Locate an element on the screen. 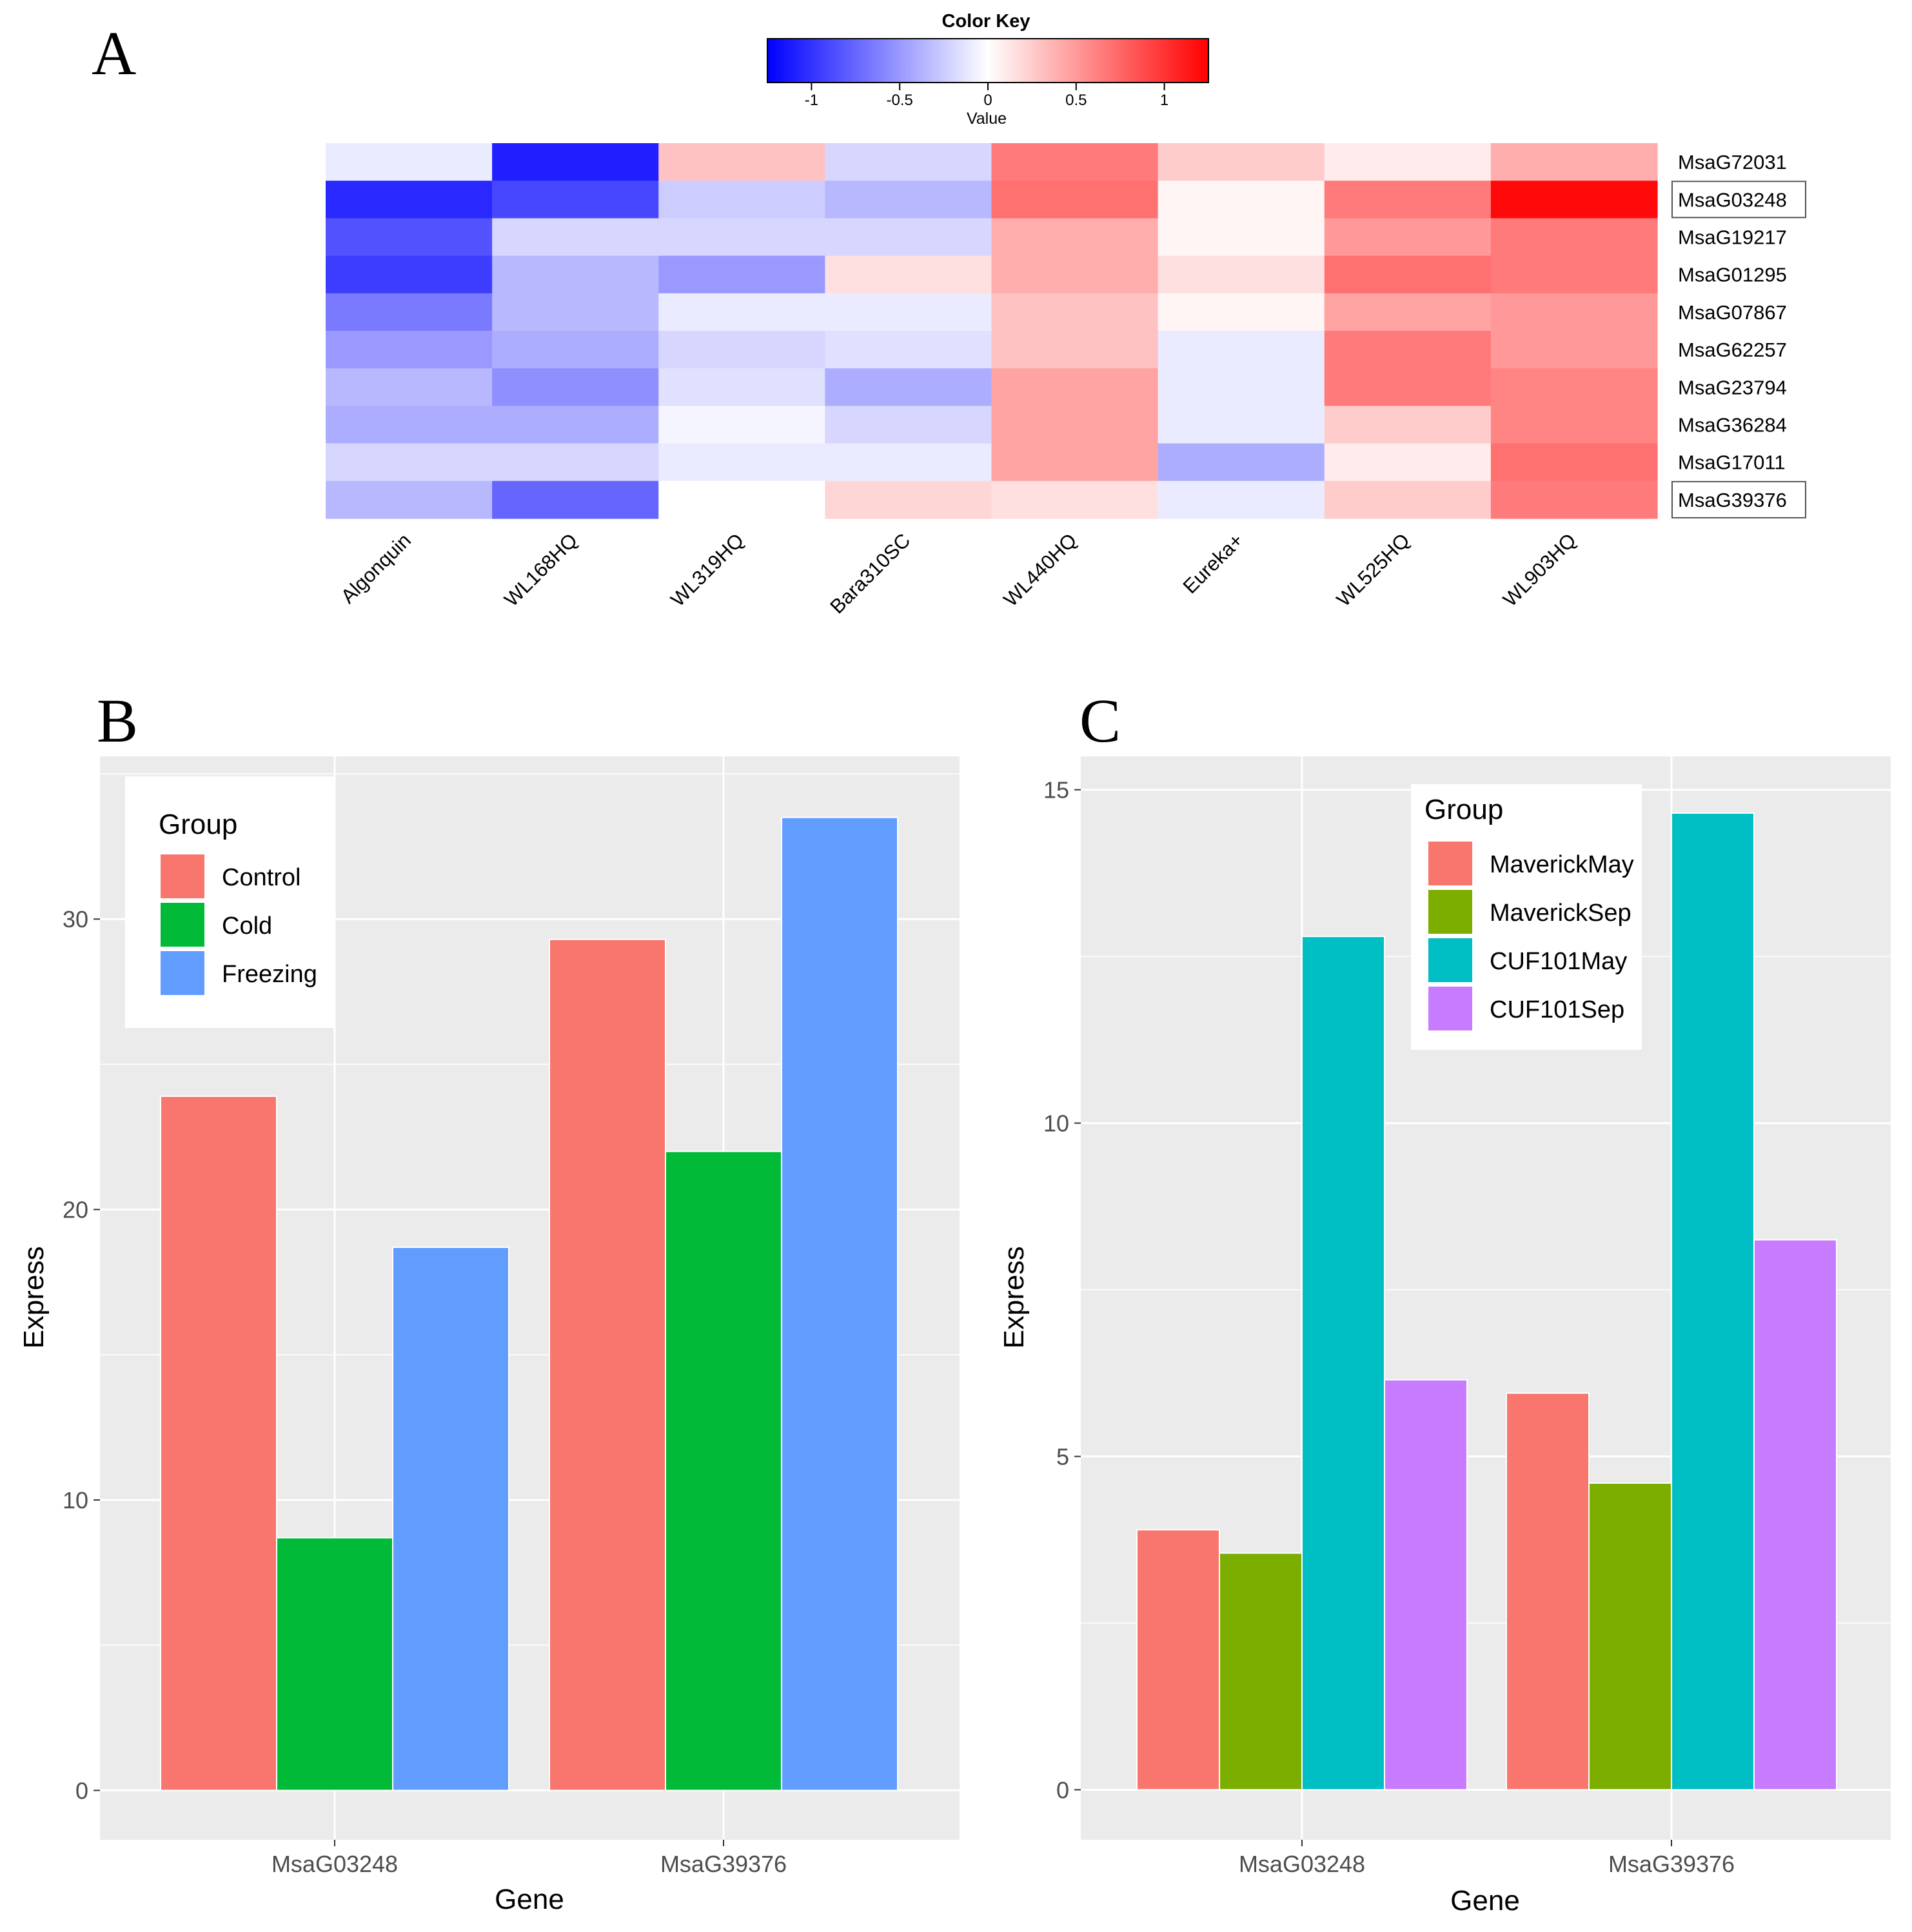  heatmap-row-label: MsaG03248 is located at coordinates (1732, 199).